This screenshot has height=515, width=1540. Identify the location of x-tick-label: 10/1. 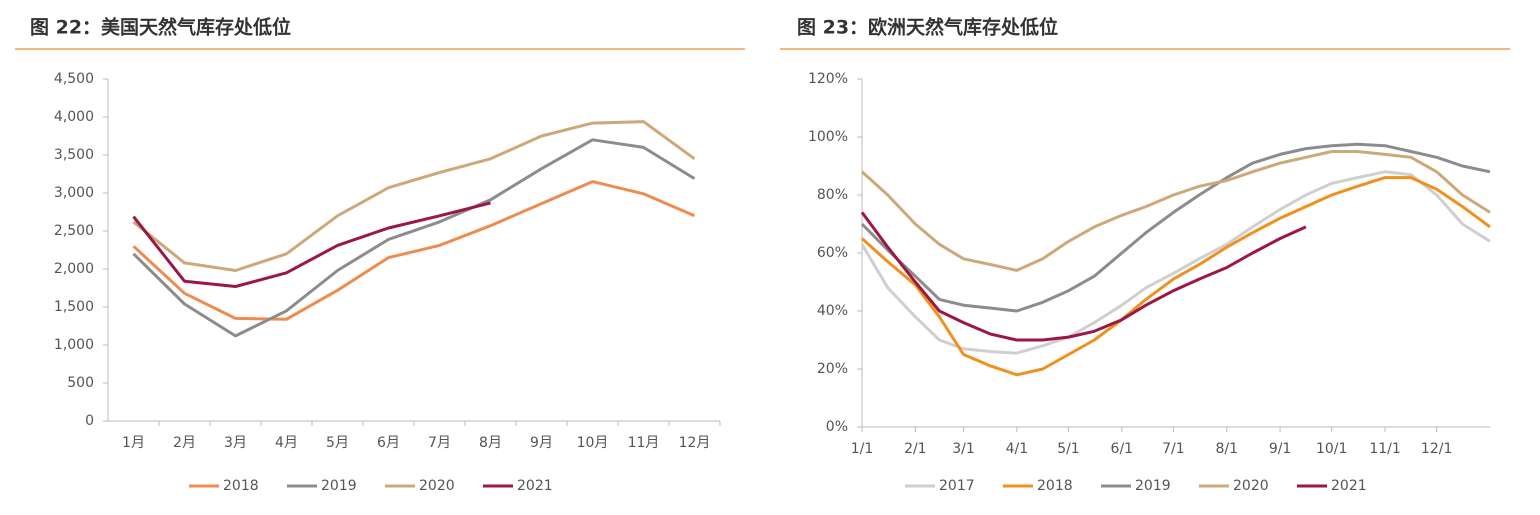
(1331, 449).